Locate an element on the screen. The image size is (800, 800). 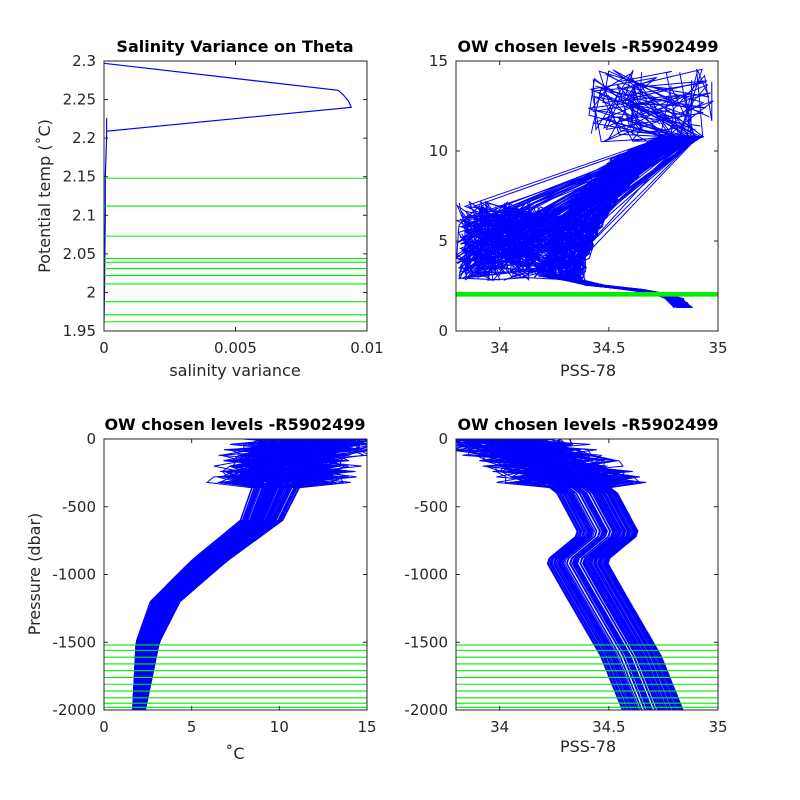
y-tick-label: 2.25 is located at coordinates (79, 100).